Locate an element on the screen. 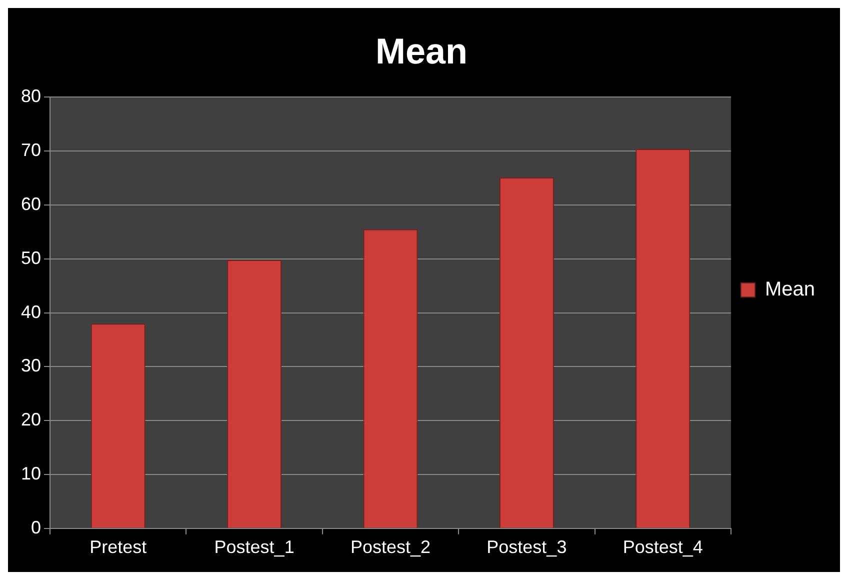  y-tick-label: 20 is located at coordinates (31, 420).